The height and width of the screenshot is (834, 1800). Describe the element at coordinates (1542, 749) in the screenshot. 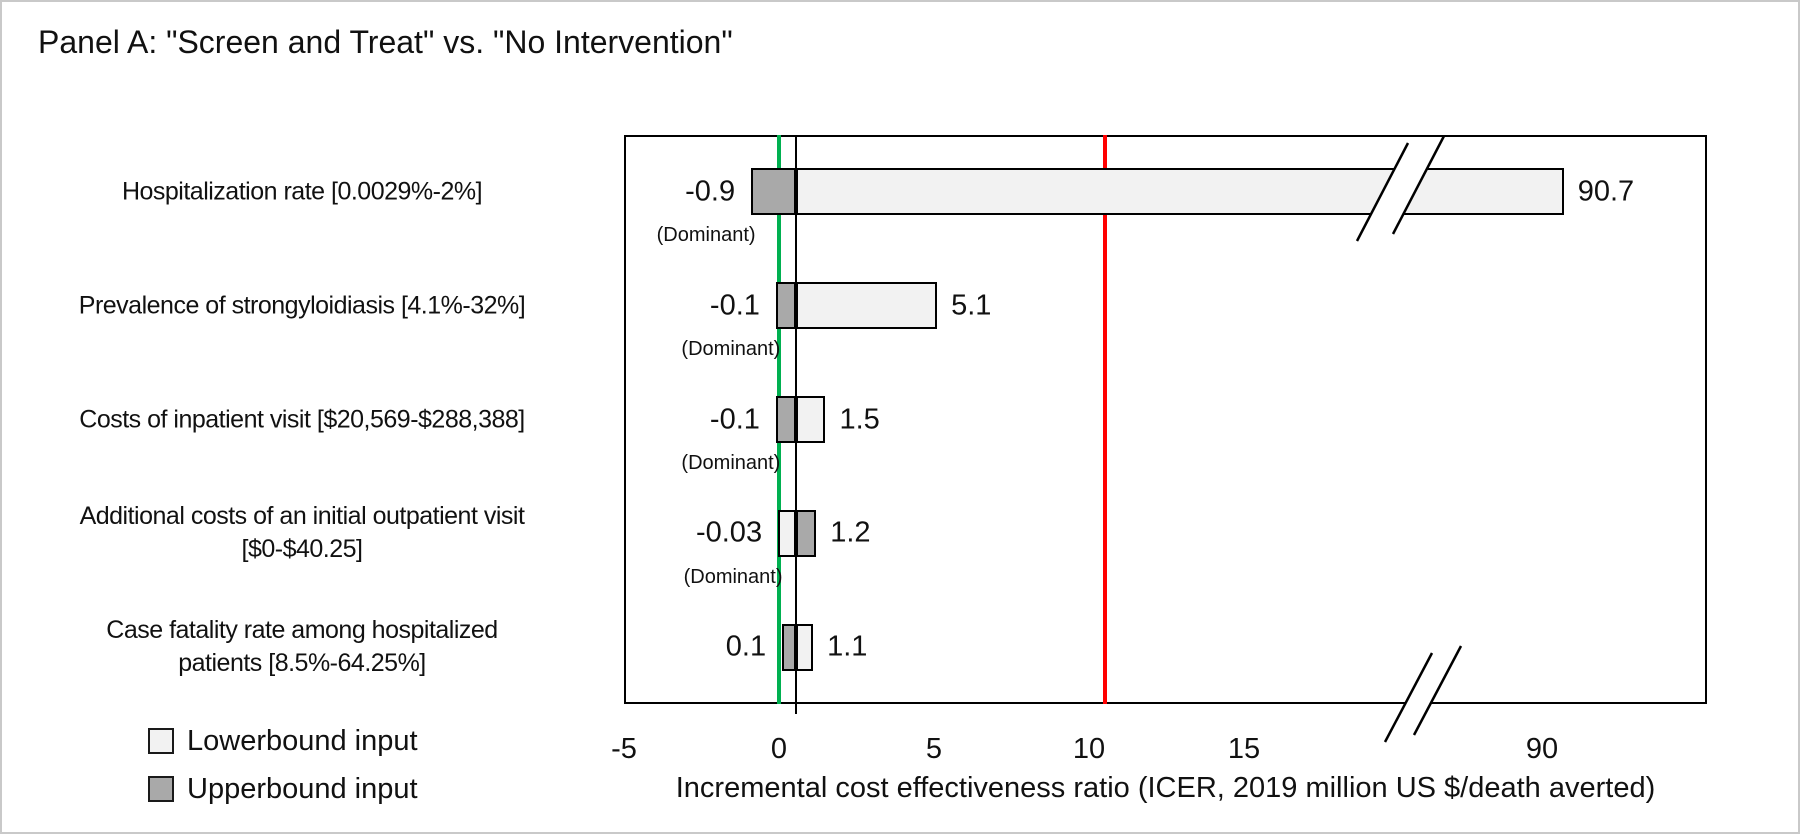

I see `x-tick-label: 90` at that location.